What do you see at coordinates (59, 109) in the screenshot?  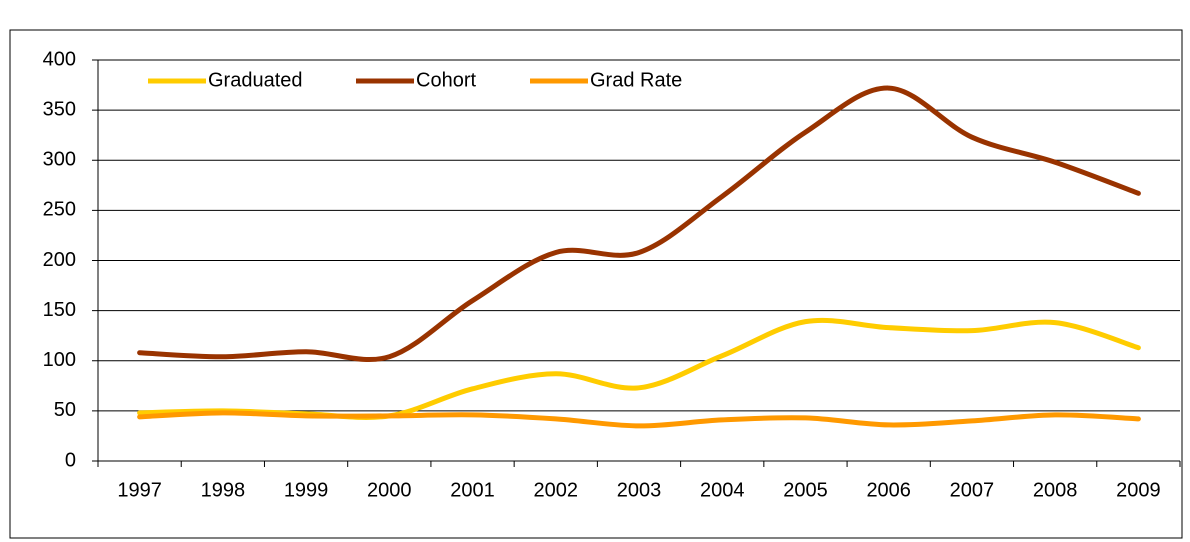 I see `y-tick-label: 350` at bounding box center [59, 109].